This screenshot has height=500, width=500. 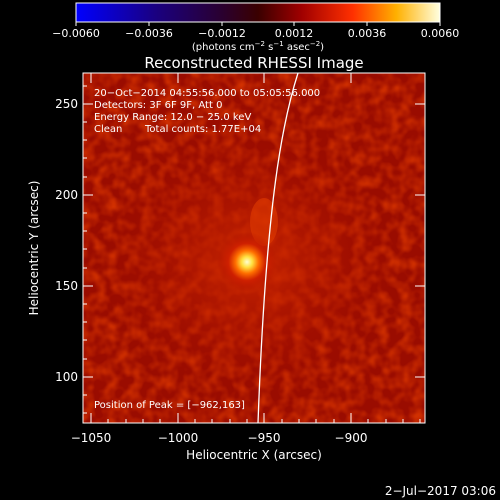 I want to click on colorbar-tick-label: 0.0060, so click(x=440, y=33).